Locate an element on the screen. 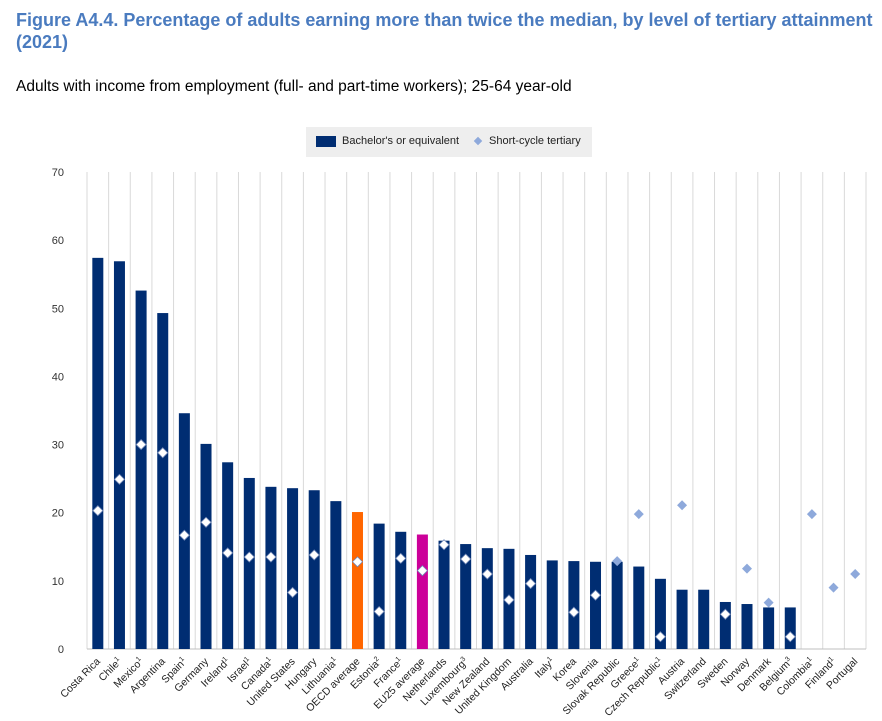  legend-item-short-cycle: Short-cycle tertiary is located at coordinates (526, 141).